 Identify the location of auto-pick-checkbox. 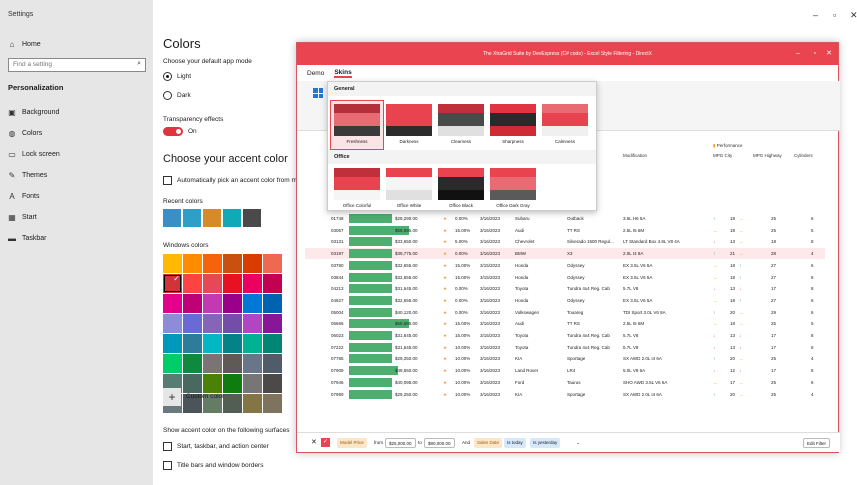
(167, 180).